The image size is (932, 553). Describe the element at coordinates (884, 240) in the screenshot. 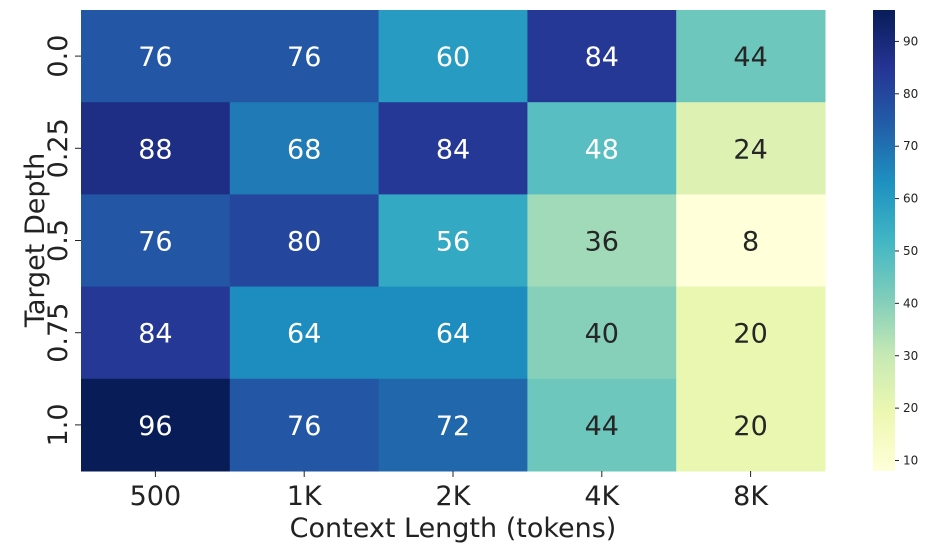

I see `colorbar-gradient` at that location.